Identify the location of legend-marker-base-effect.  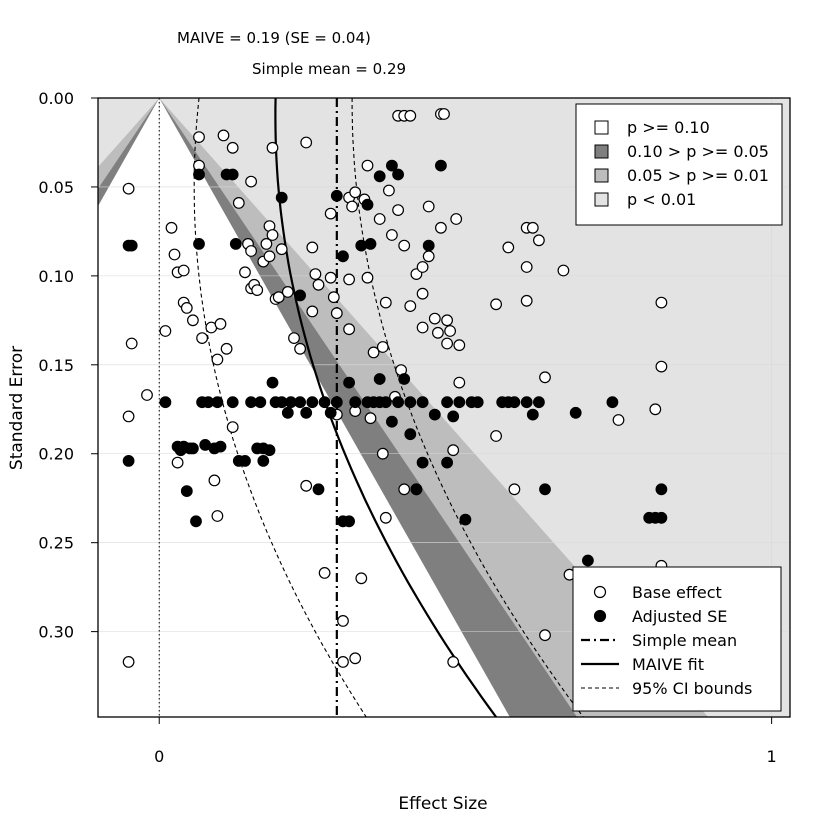
(600, 592).